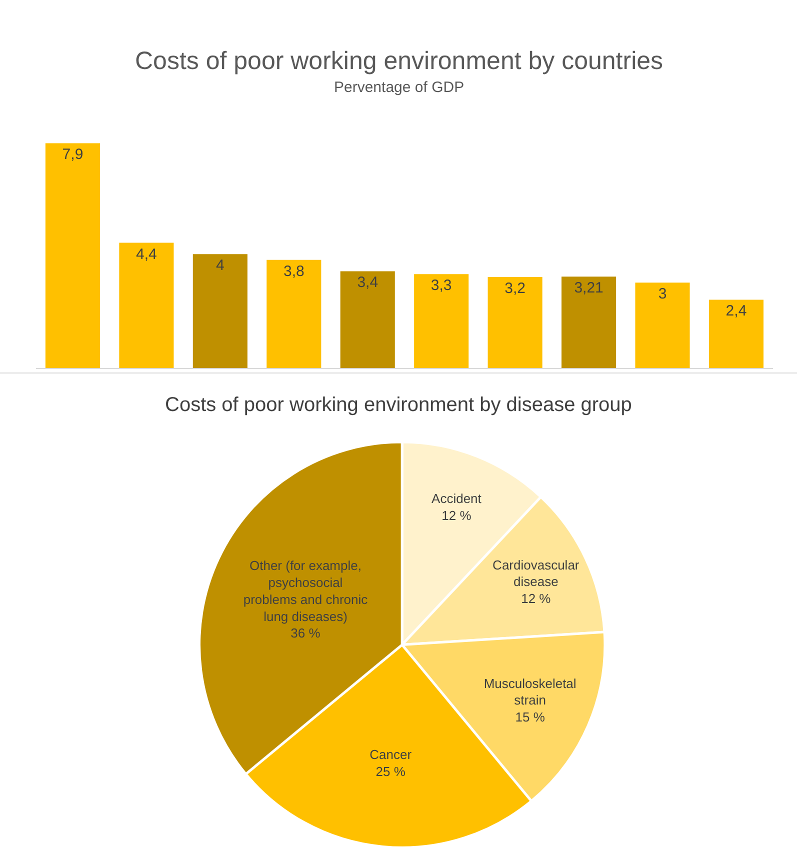 The height and width of the screenshot is (862, 797). What do you see at coordinates (220, 265) in the screenshot?
I see `data-label: 4` at bounding box center [220, 265].